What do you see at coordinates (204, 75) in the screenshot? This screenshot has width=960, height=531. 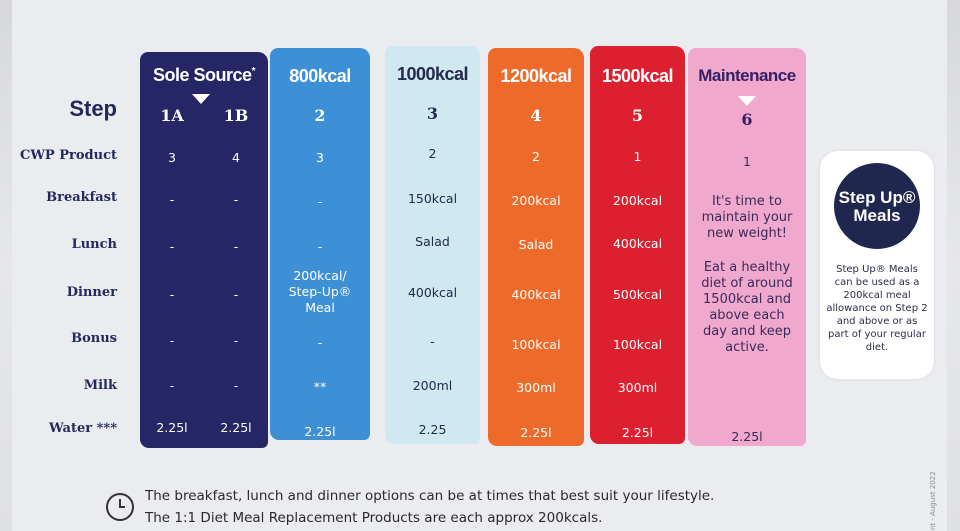 I see `plan-title-sole-source: Sole Source*` at bounding box center [204, 75].